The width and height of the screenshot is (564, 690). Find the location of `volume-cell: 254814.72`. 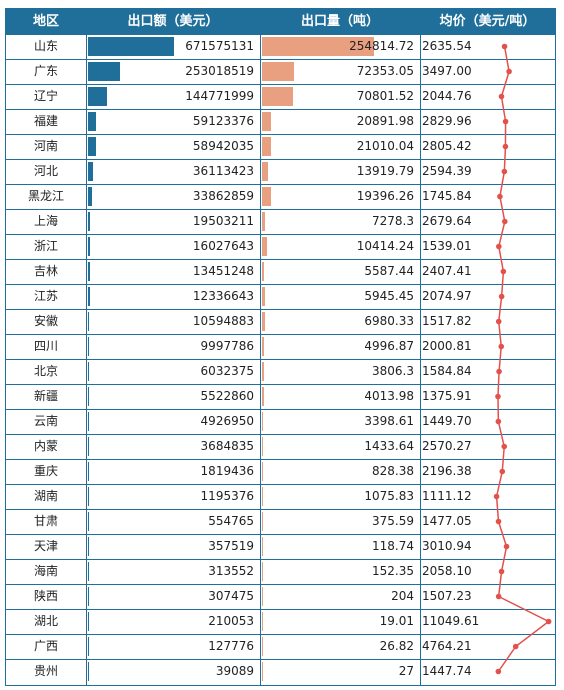

volume-cell: 254814.72 is located at coordinates (381, 46).